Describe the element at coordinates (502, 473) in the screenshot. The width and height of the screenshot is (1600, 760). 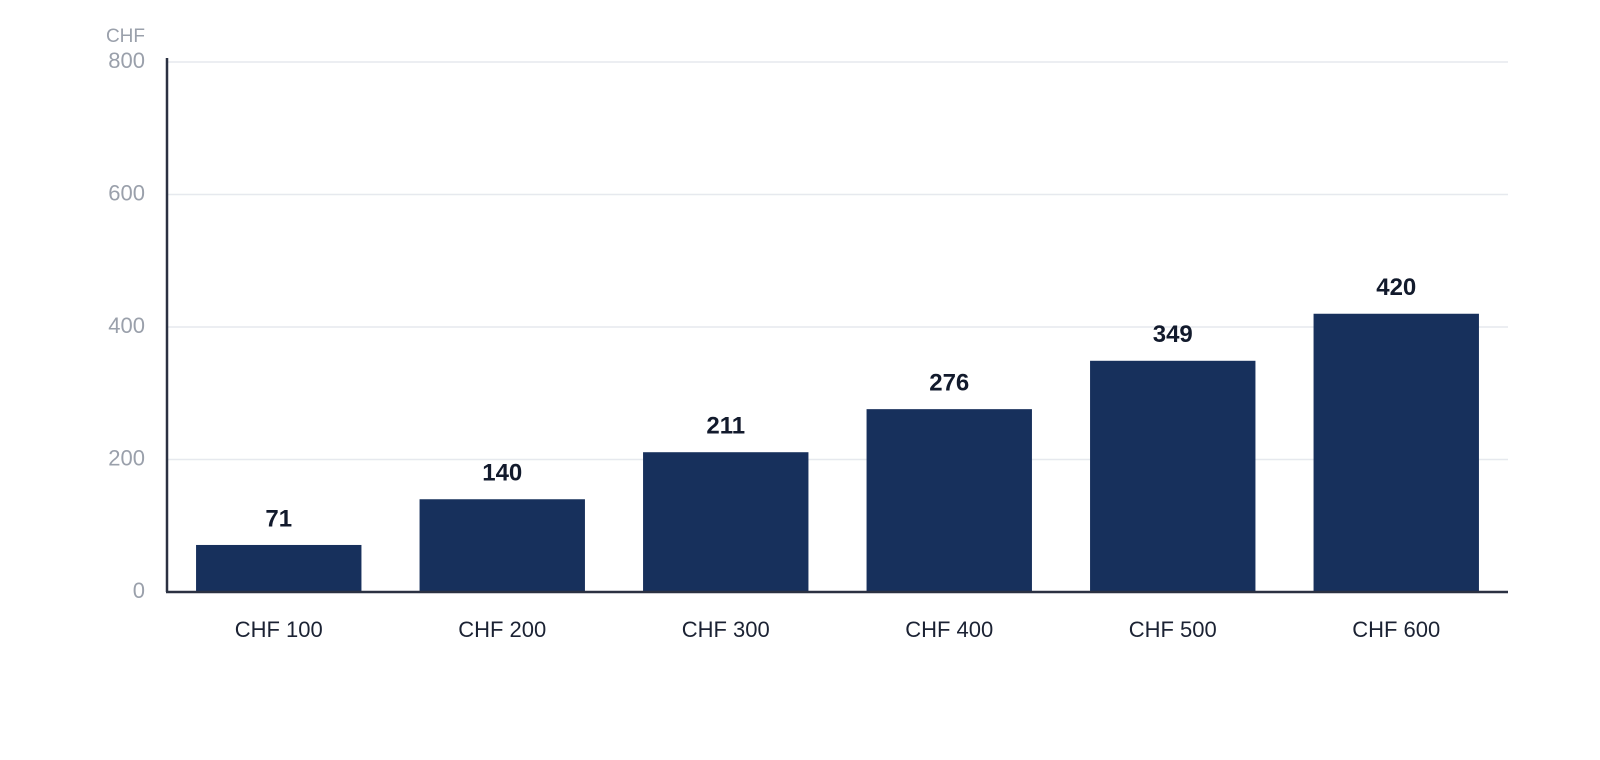
I see `value-label: 140` at that location.